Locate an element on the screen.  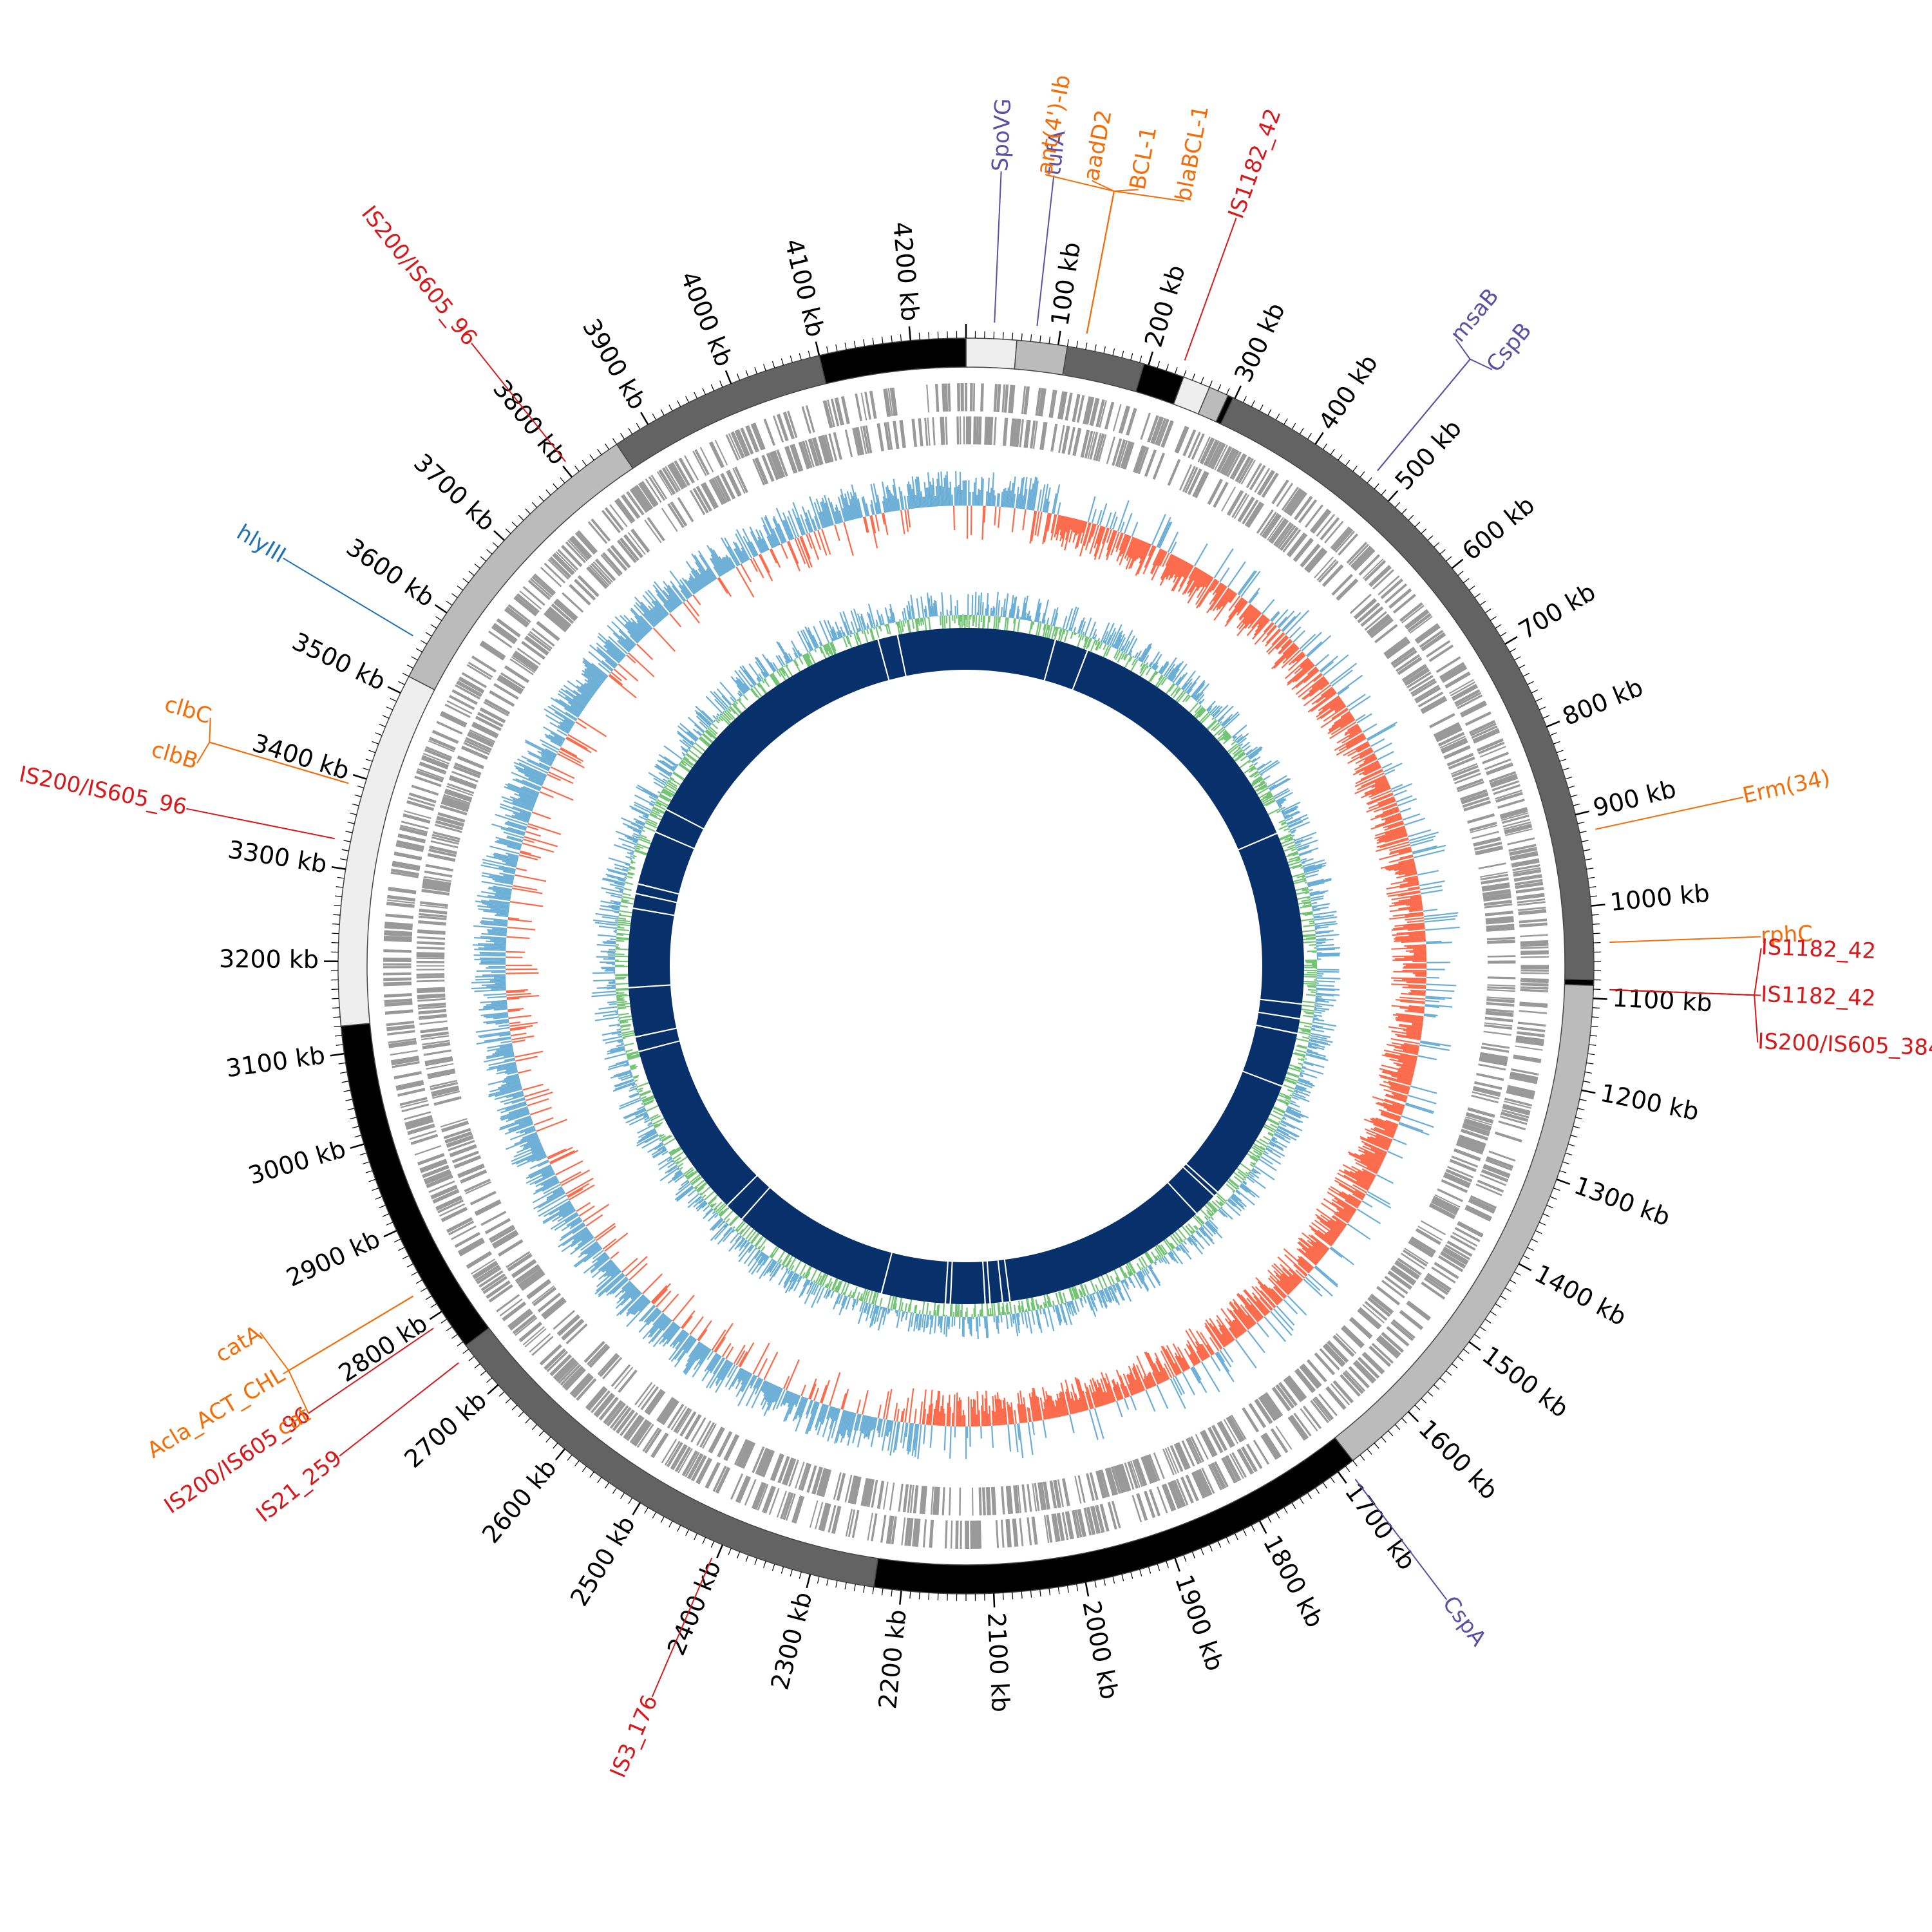
major-tick is located at coordinates (1475, 1346).